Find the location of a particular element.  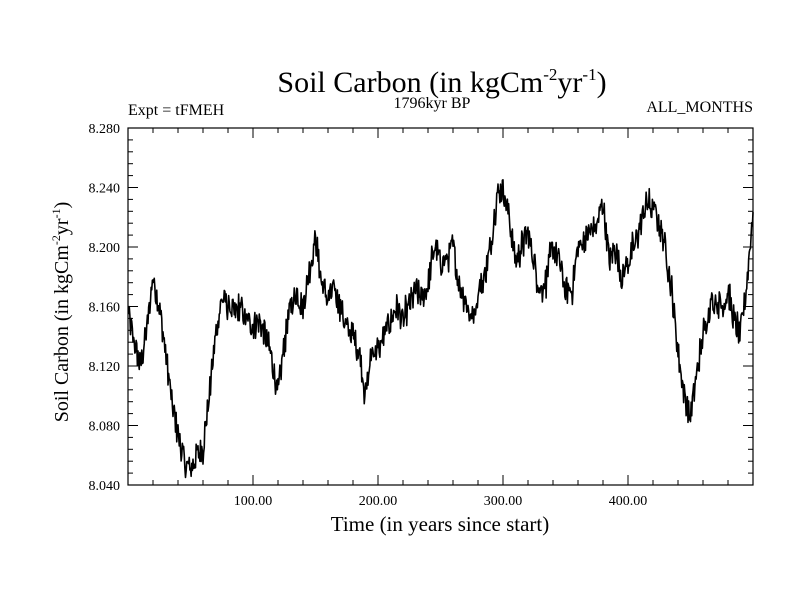

y-tick-label: 8.080 is located at coordinates (105, 427).